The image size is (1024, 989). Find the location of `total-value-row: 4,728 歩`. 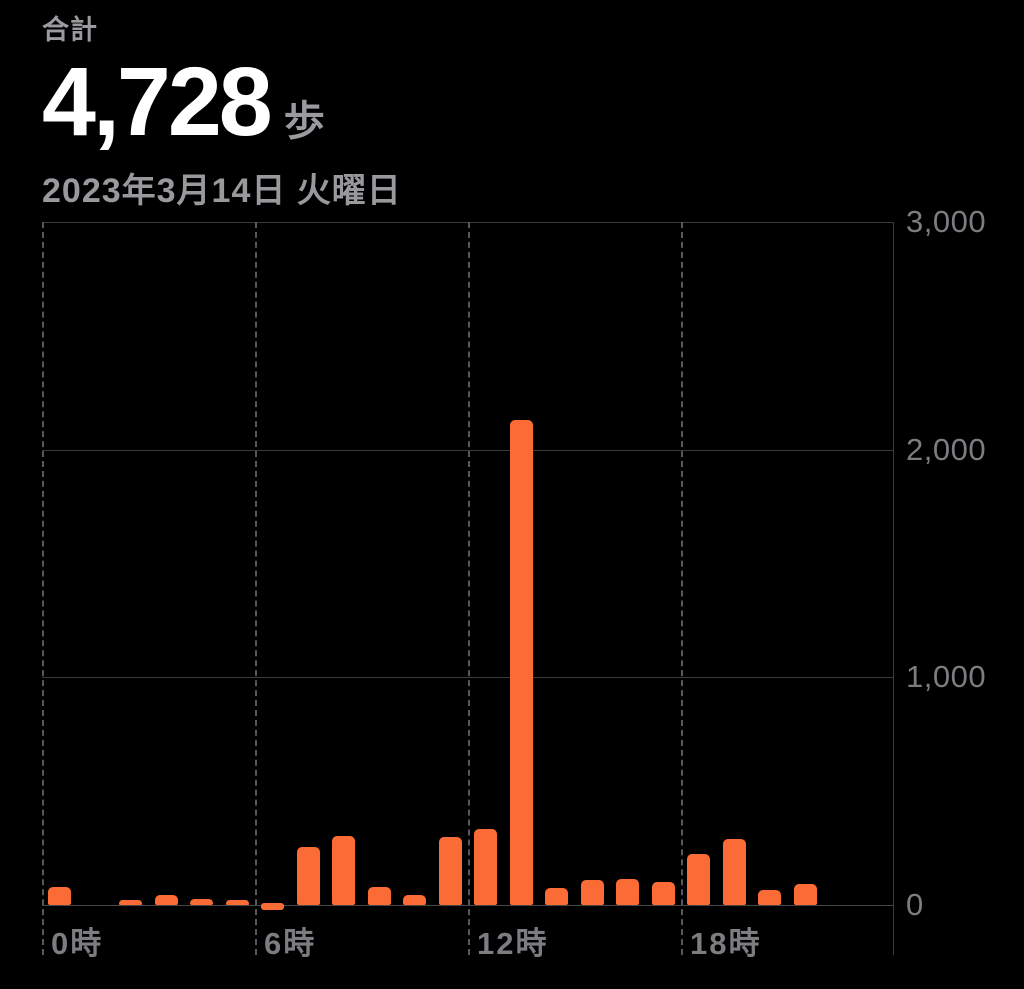

total-value-row: 4,728 歩 is located at coordinates (222, 101).